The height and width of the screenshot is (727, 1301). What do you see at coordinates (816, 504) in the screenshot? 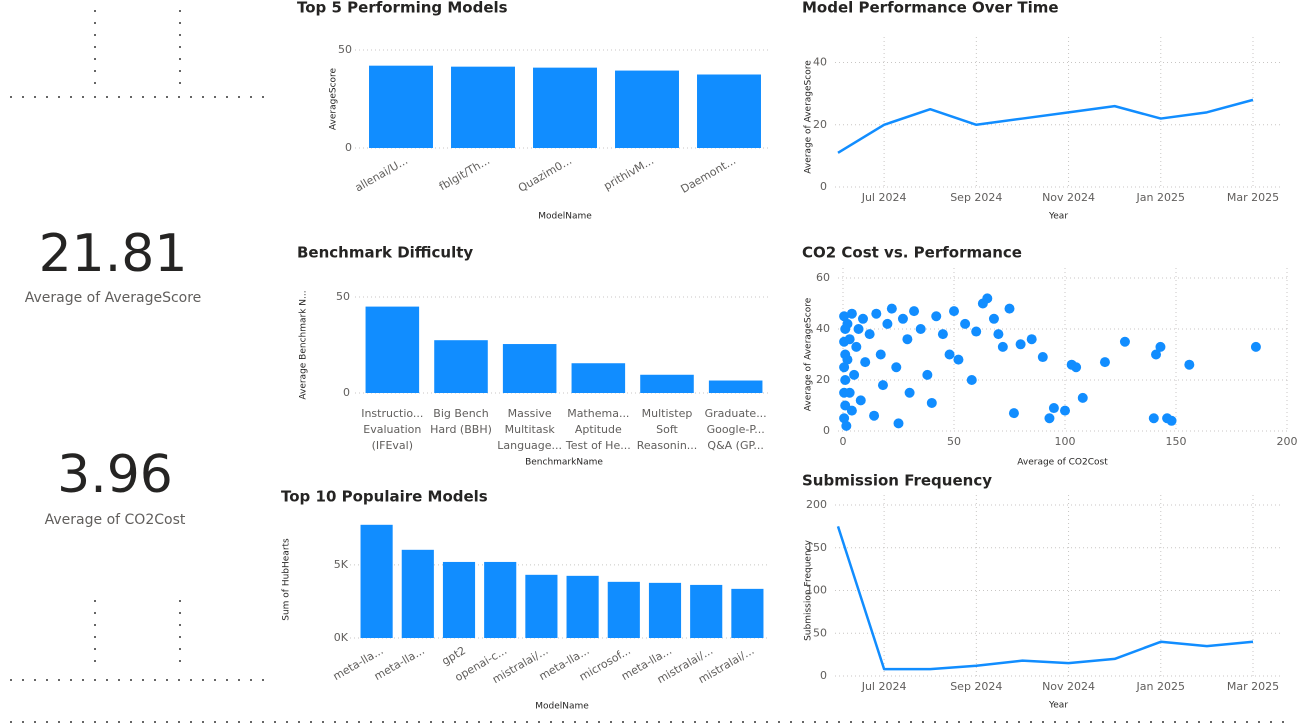
I see `y-tick-label: 200` at bounding box center [816, 504].